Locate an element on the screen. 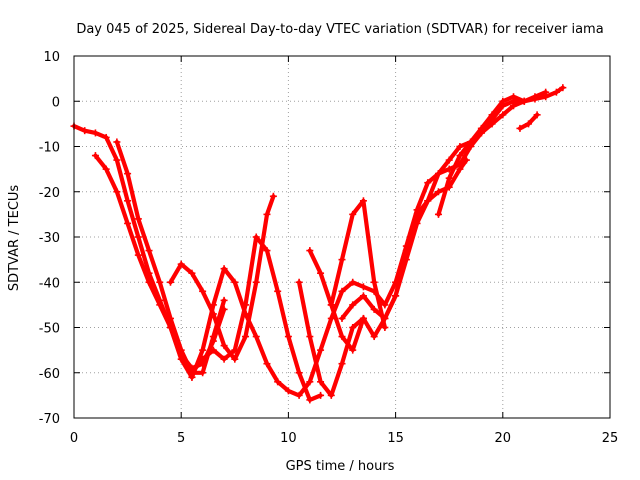 The image size is (640, 480). y-tick-label: 0 is located at coordinates (56, 102).